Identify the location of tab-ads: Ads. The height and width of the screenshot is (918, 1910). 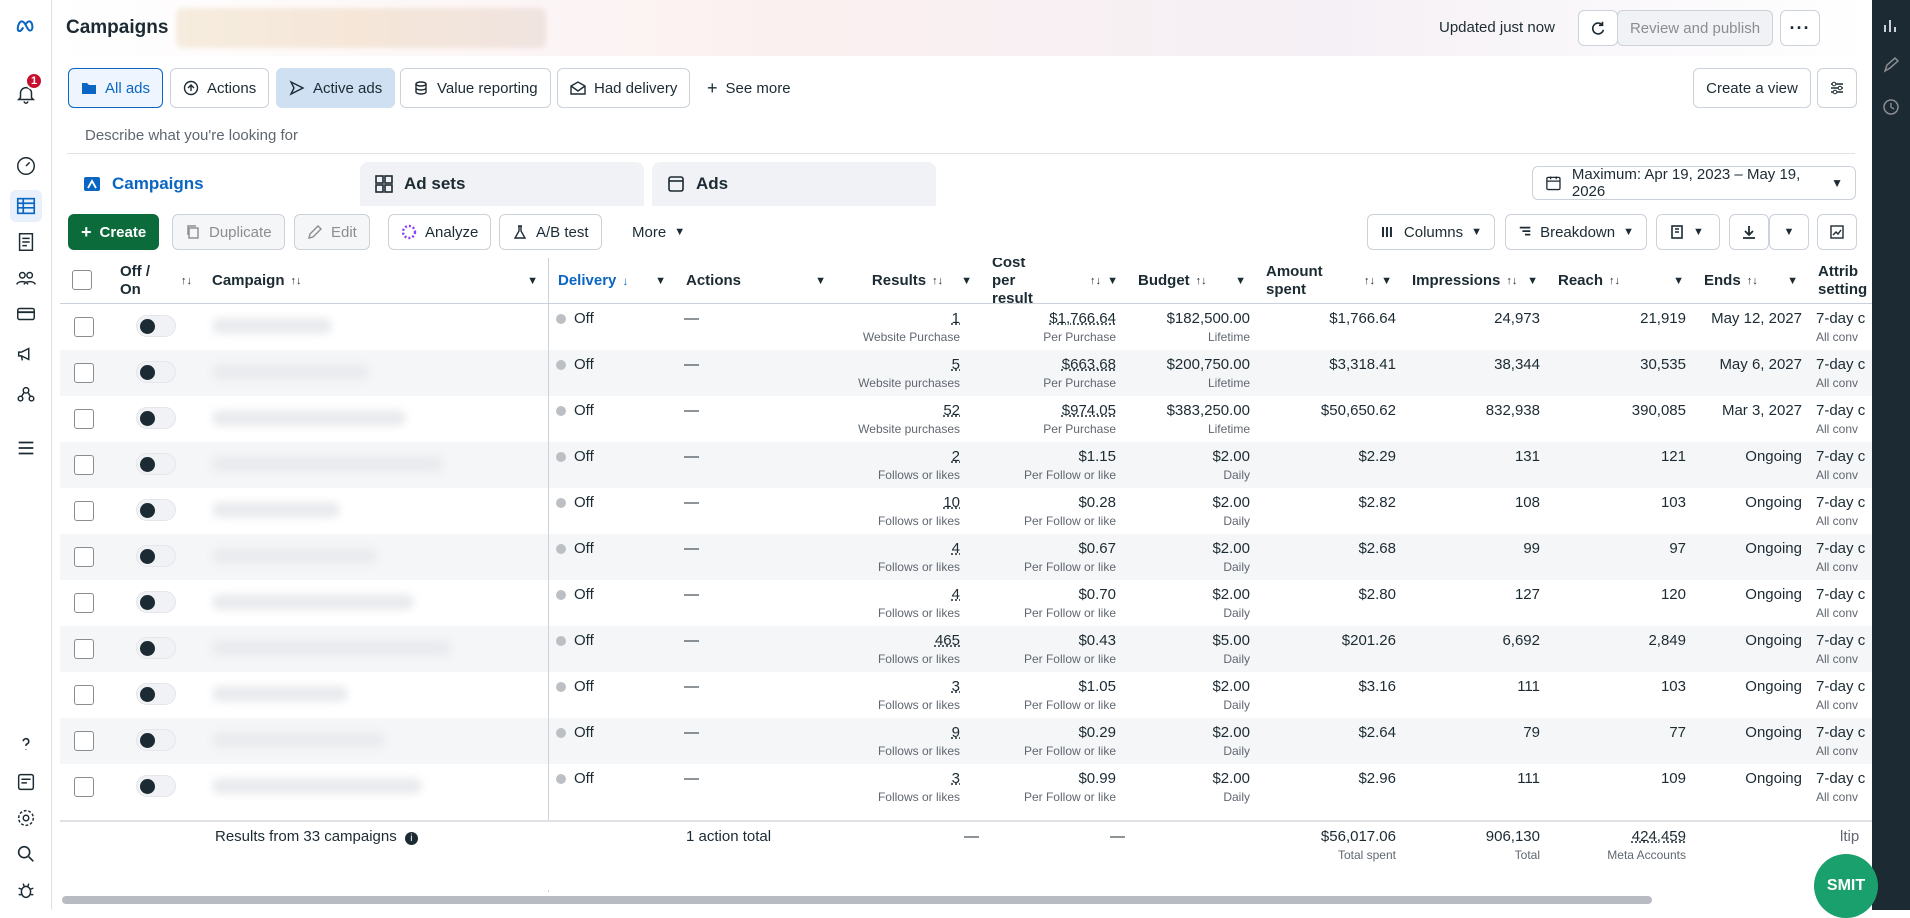
(794, 184).